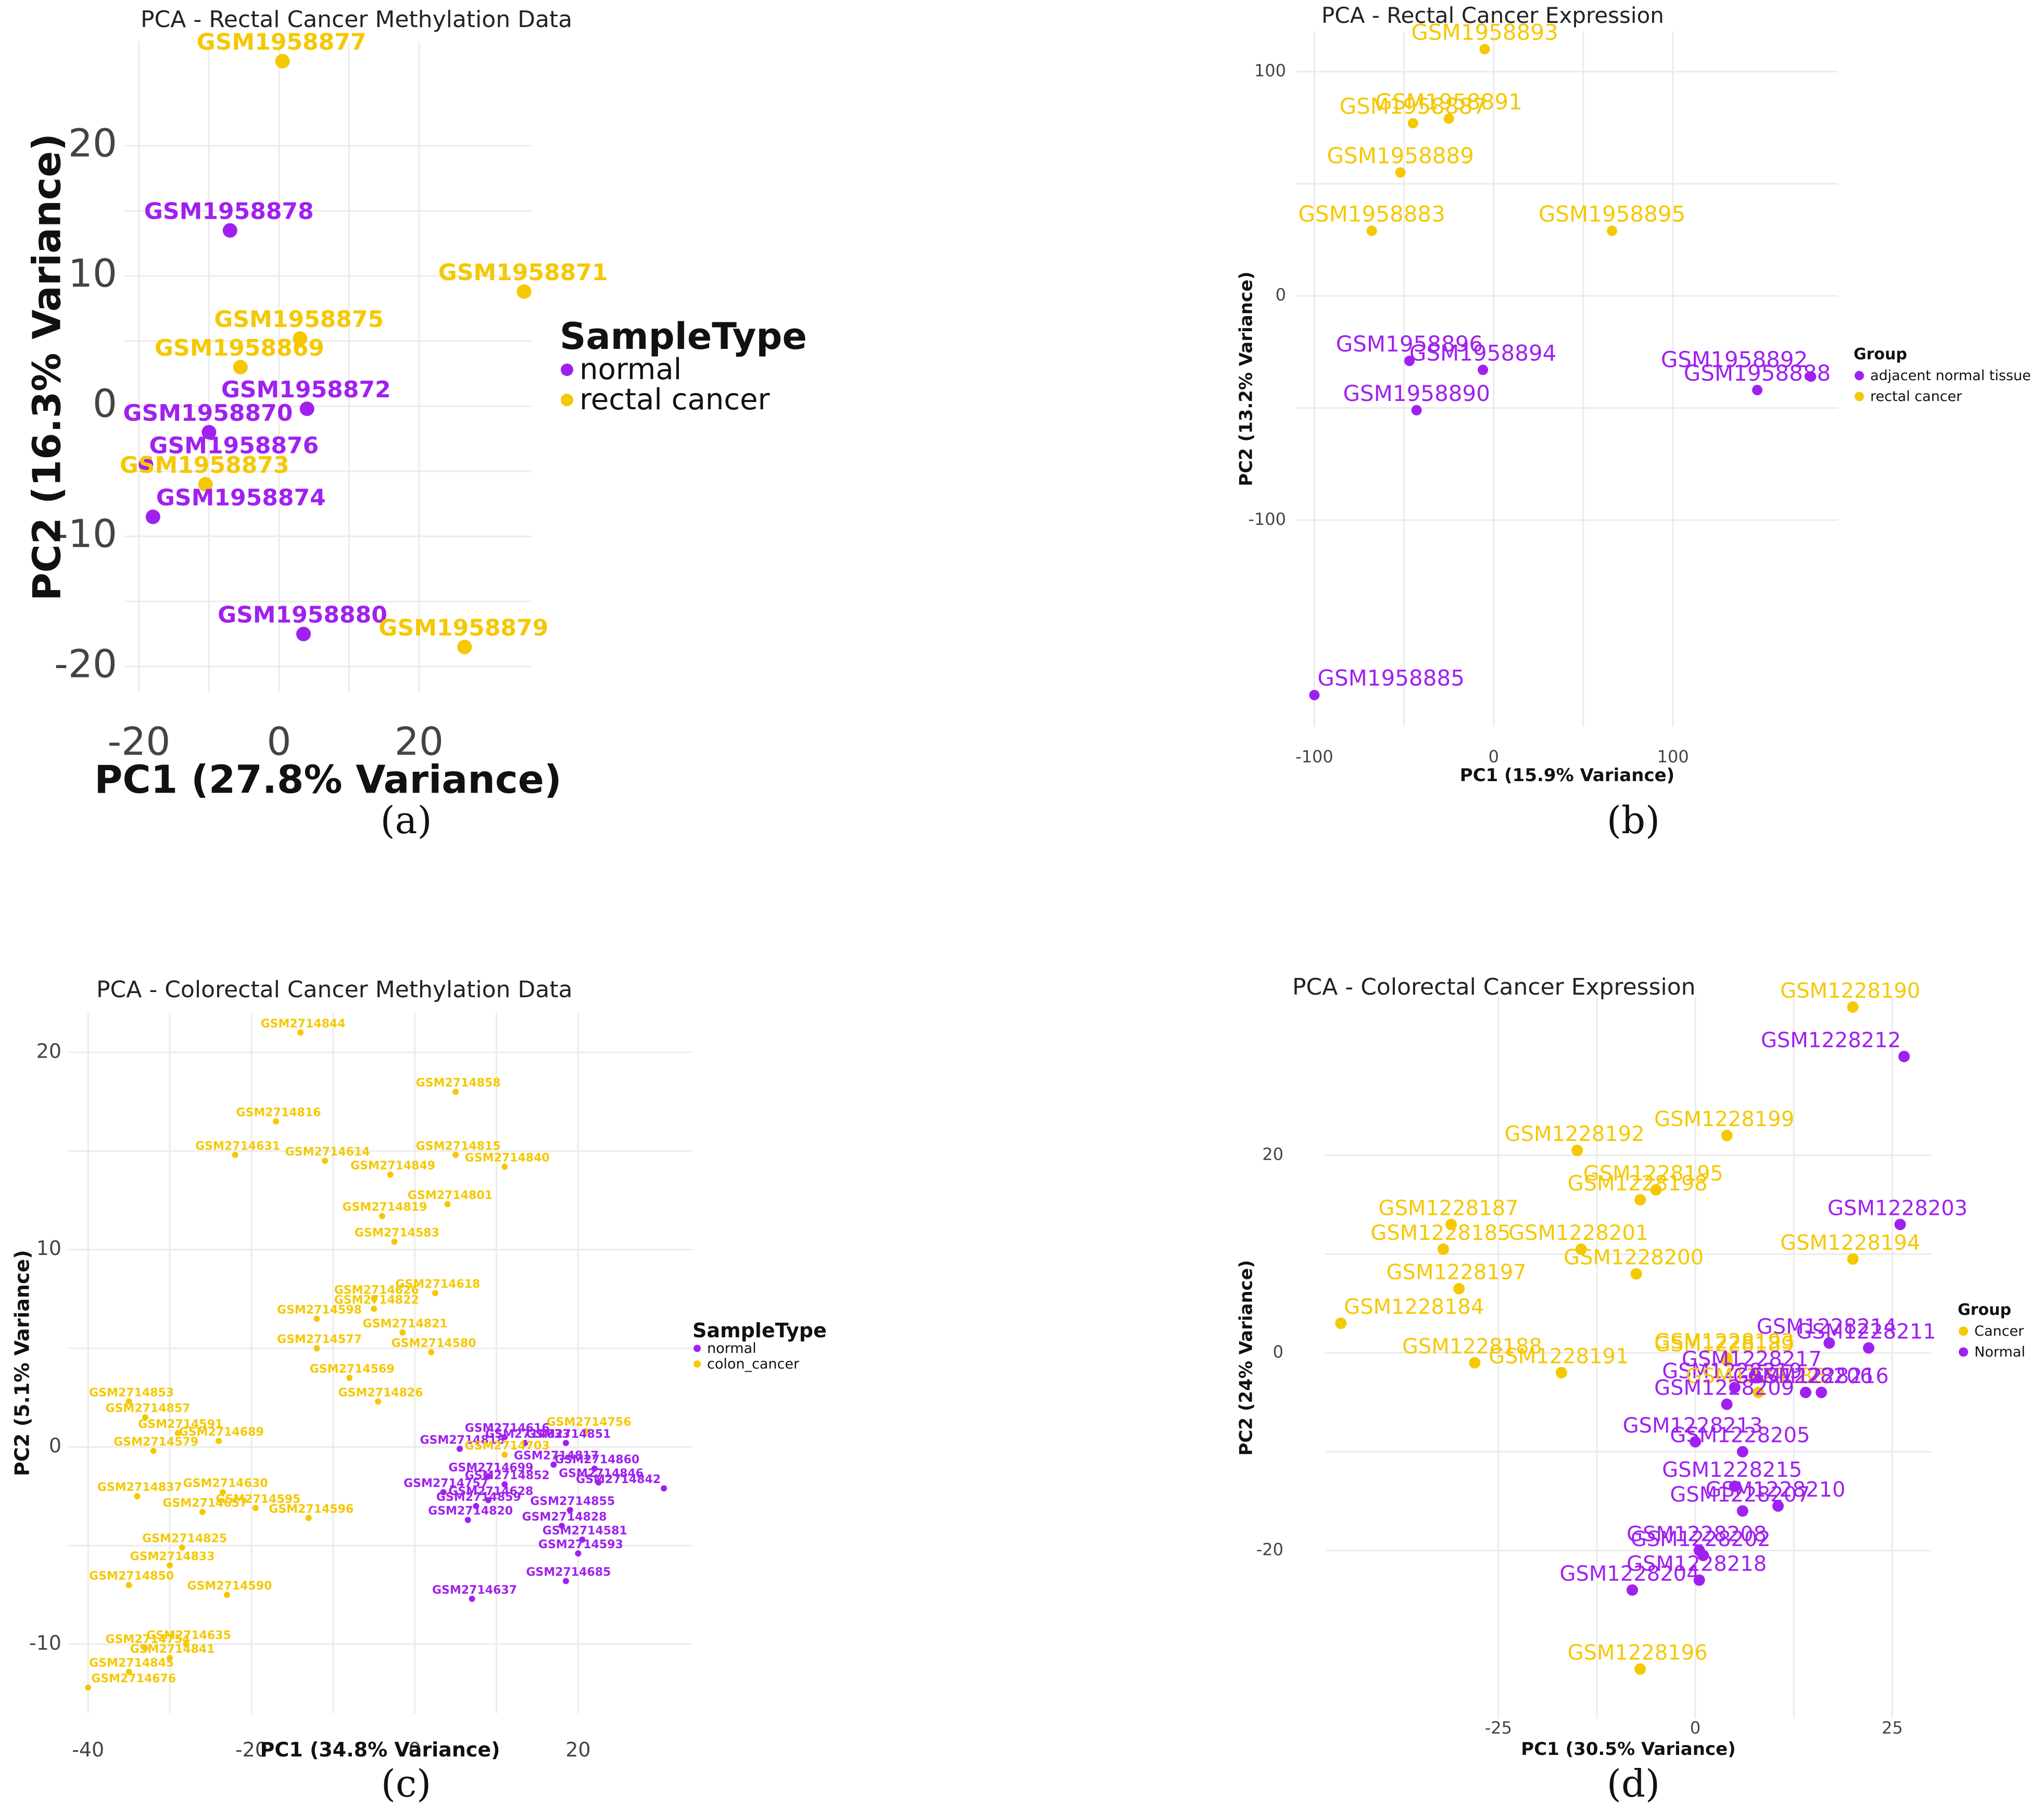 This screenshot has width=2041, height=1820. Describe the element at coordinates (569, 1434) in the screenshot. I see `point-label: GSM2714851` at that location.